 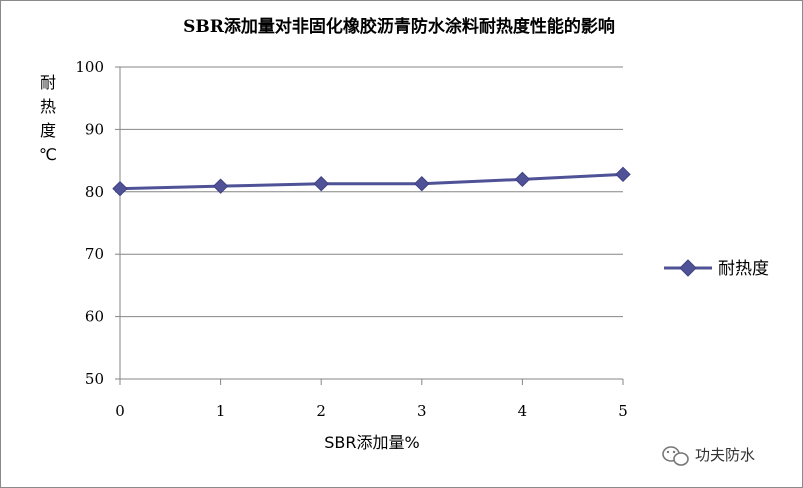 I want to click on y-axis-label-char: ℃, so click(x=48, y=154).